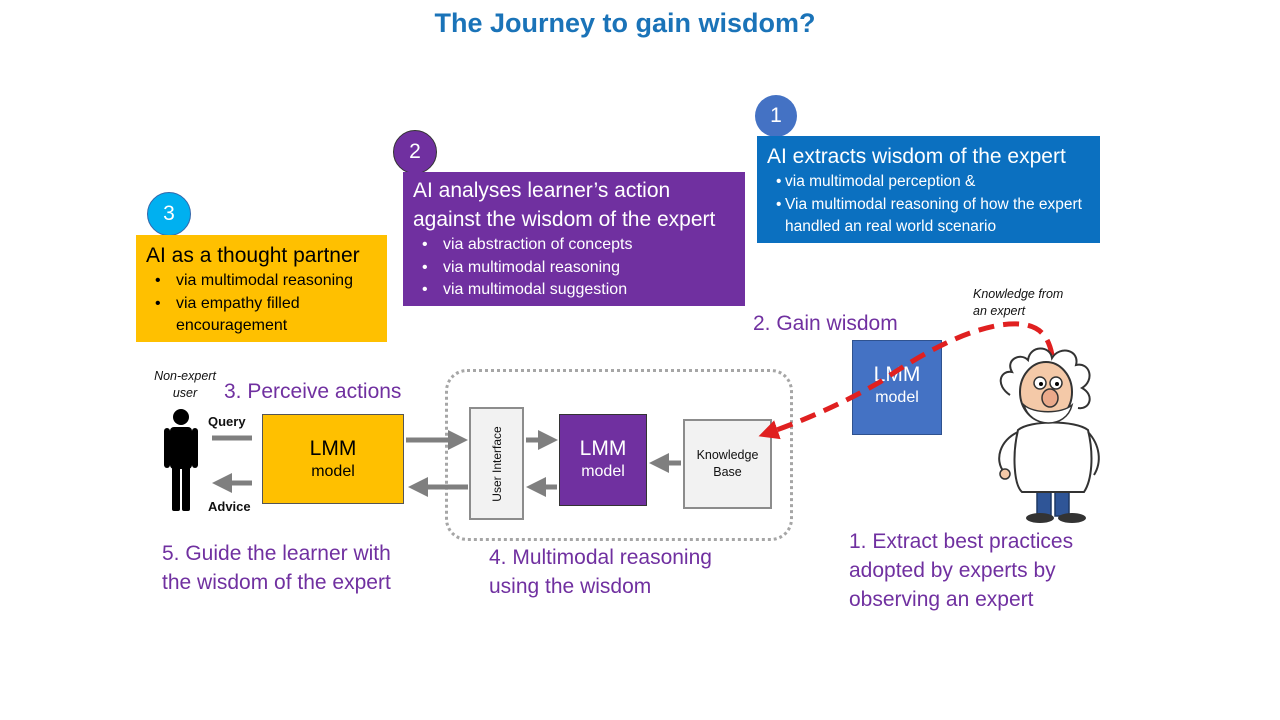 This screenshot has height=720, width=1280. Describe the element at coordinates (625, 23) in the screenshot. I see `page-title: The Journey to gain wisdom?` at that location.